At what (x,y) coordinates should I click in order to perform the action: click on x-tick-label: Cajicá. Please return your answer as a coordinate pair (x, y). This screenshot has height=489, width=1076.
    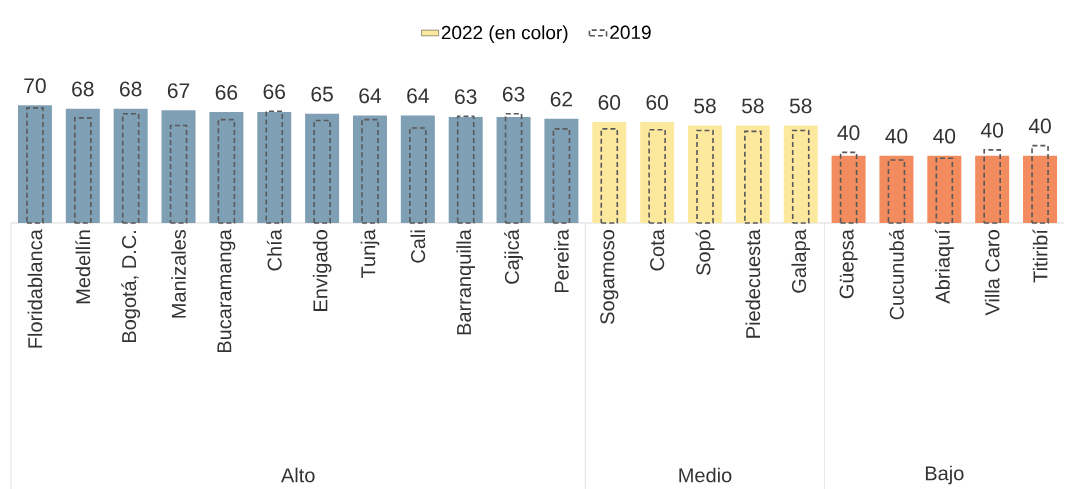
    Looking at the image, I should click on (513, 256).